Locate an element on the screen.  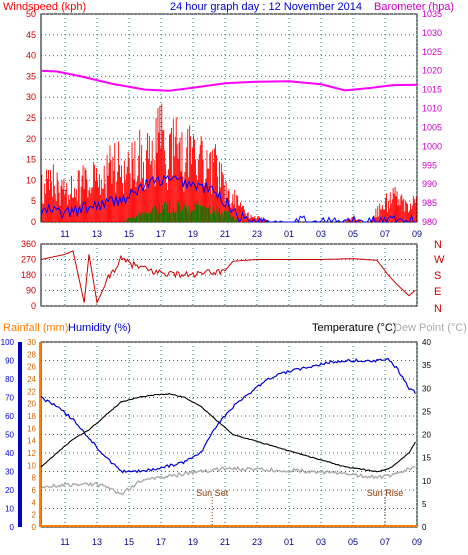
temperature-label: Temperature (°C) is located at coordinates (354, 328).